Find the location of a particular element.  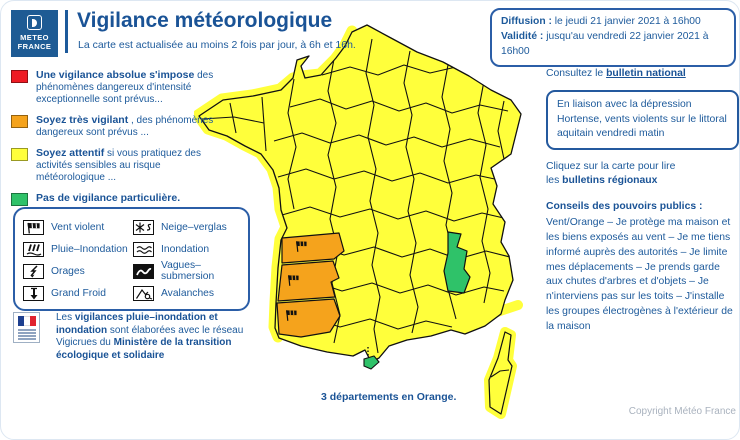

phenomenon-pluie-inondation: Pluie–Inondation is located at coordinates (78, 249).